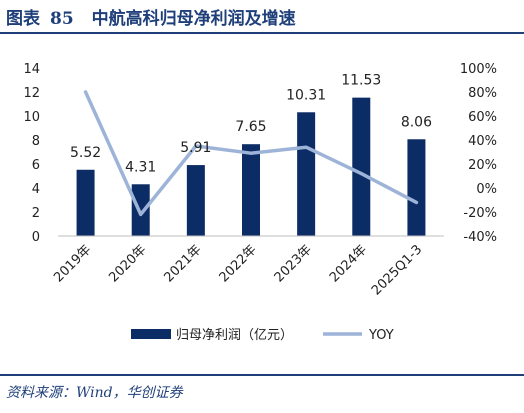  I want to click on data-label: 5.52, so click(85, 153).